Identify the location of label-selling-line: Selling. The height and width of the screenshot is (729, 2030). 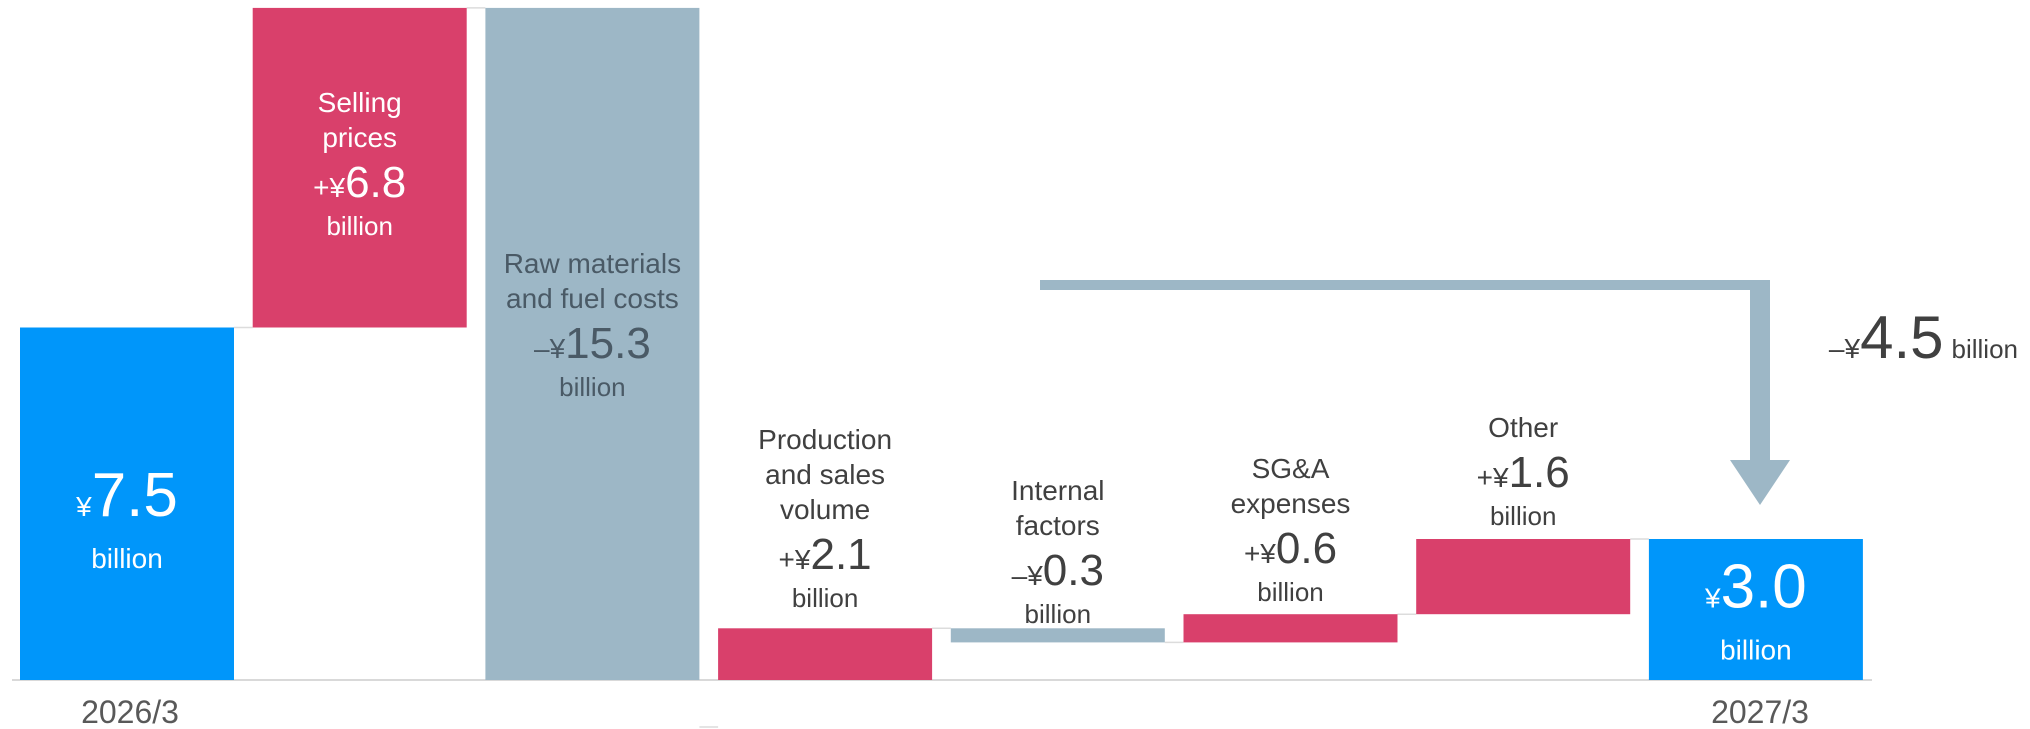
(360, 102).